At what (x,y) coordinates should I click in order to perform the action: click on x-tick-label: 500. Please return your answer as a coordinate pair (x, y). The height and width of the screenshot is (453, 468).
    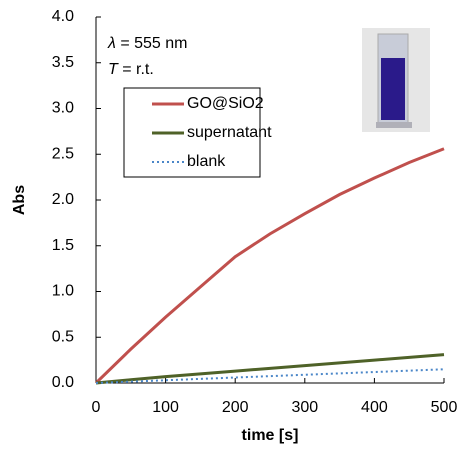
    Looking at the image, I should click on (444, 407).